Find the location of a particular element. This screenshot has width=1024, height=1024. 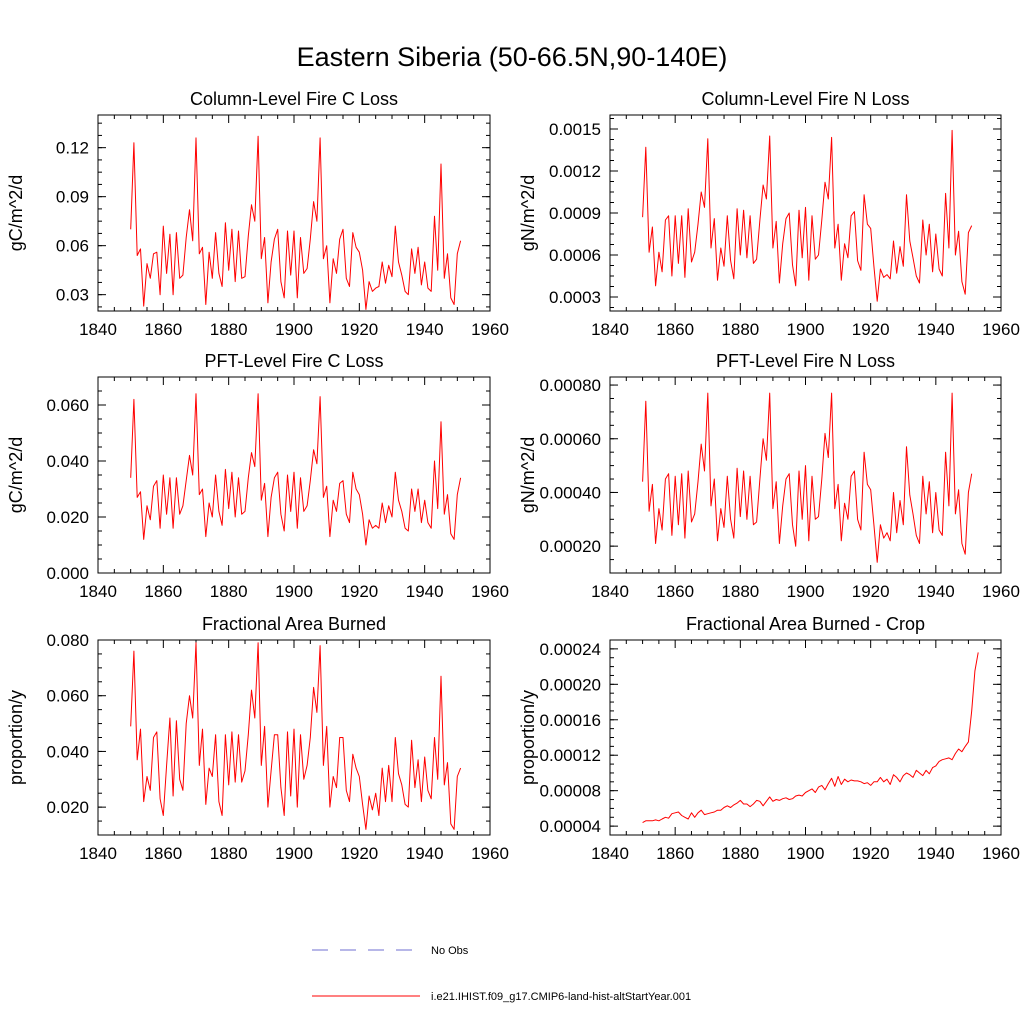

y-tick-label: 0.000 is located at coordinates (67, 573).